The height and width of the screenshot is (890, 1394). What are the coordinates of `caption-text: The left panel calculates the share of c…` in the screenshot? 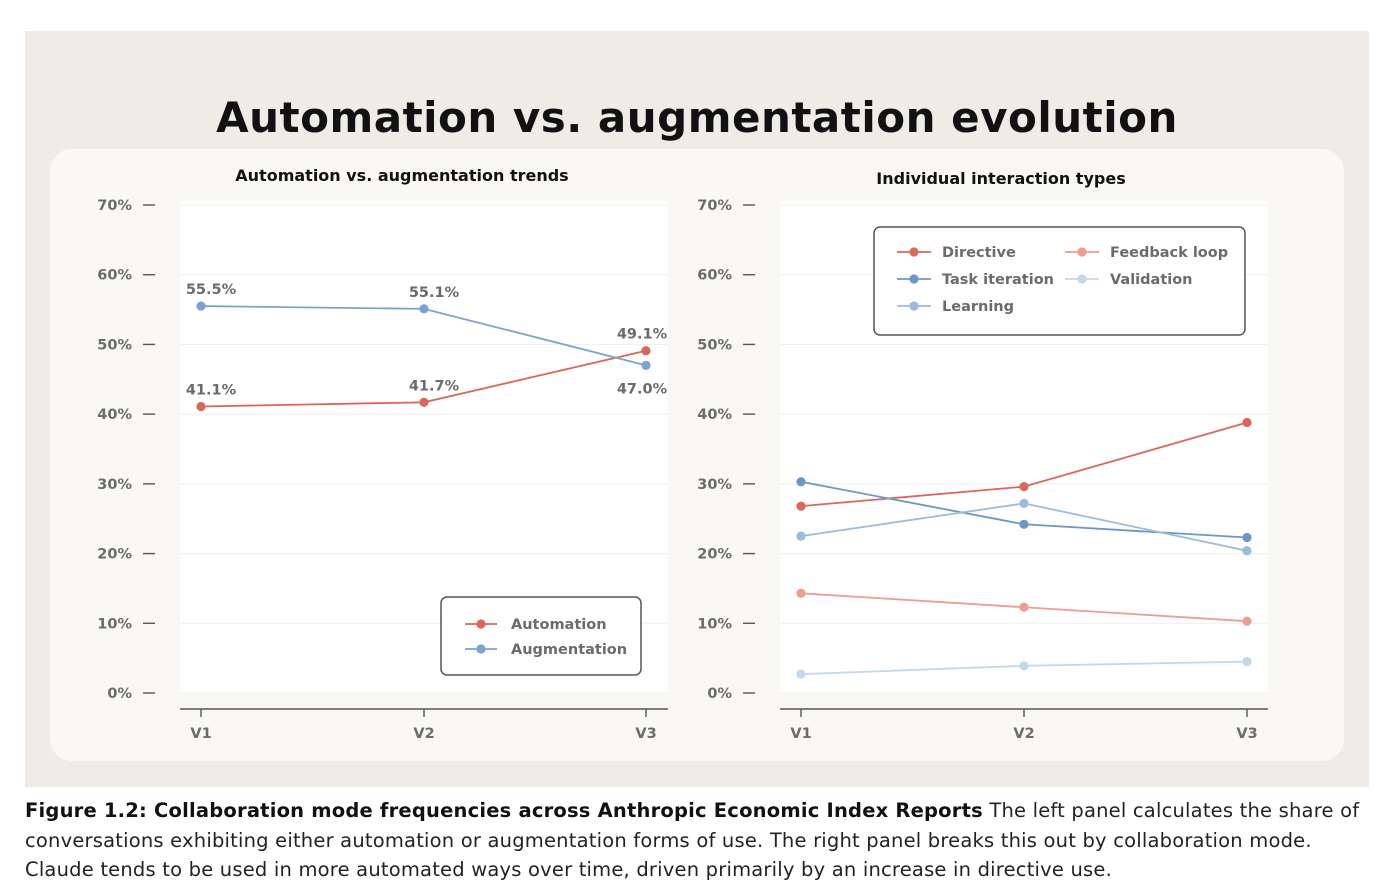 It's located at (692, 840).